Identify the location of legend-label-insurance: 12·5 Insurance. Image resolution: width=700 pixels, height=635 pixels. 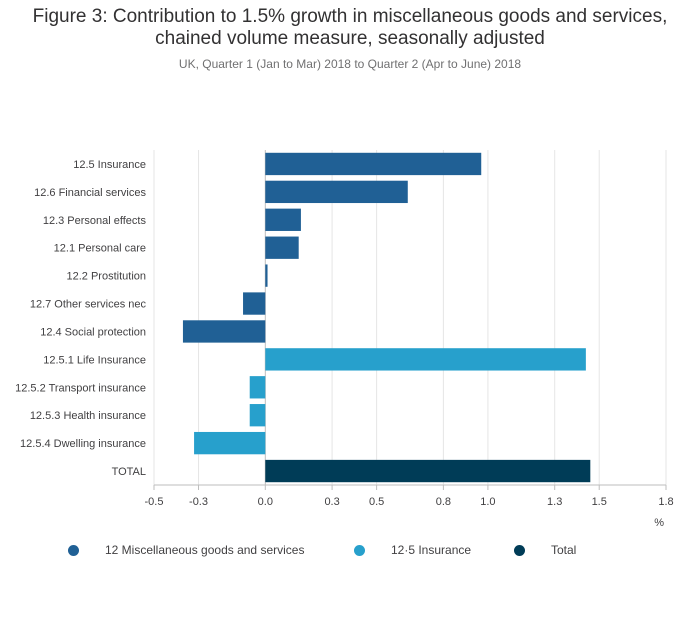
(431, 550).